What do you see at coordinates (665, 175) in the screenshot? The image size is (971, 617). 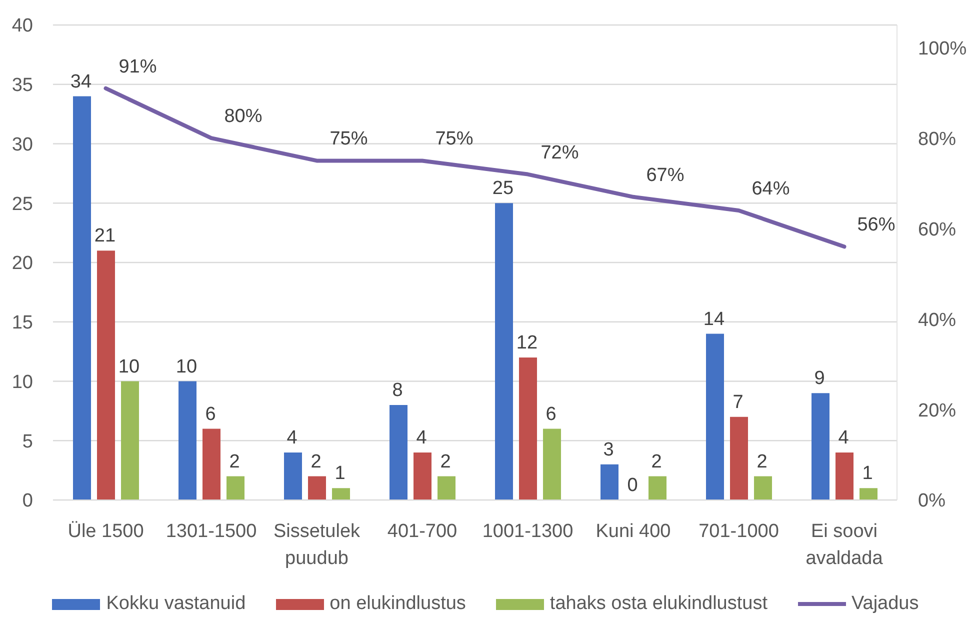 I see `data-label: 67%` at bounding box center [665, 175].